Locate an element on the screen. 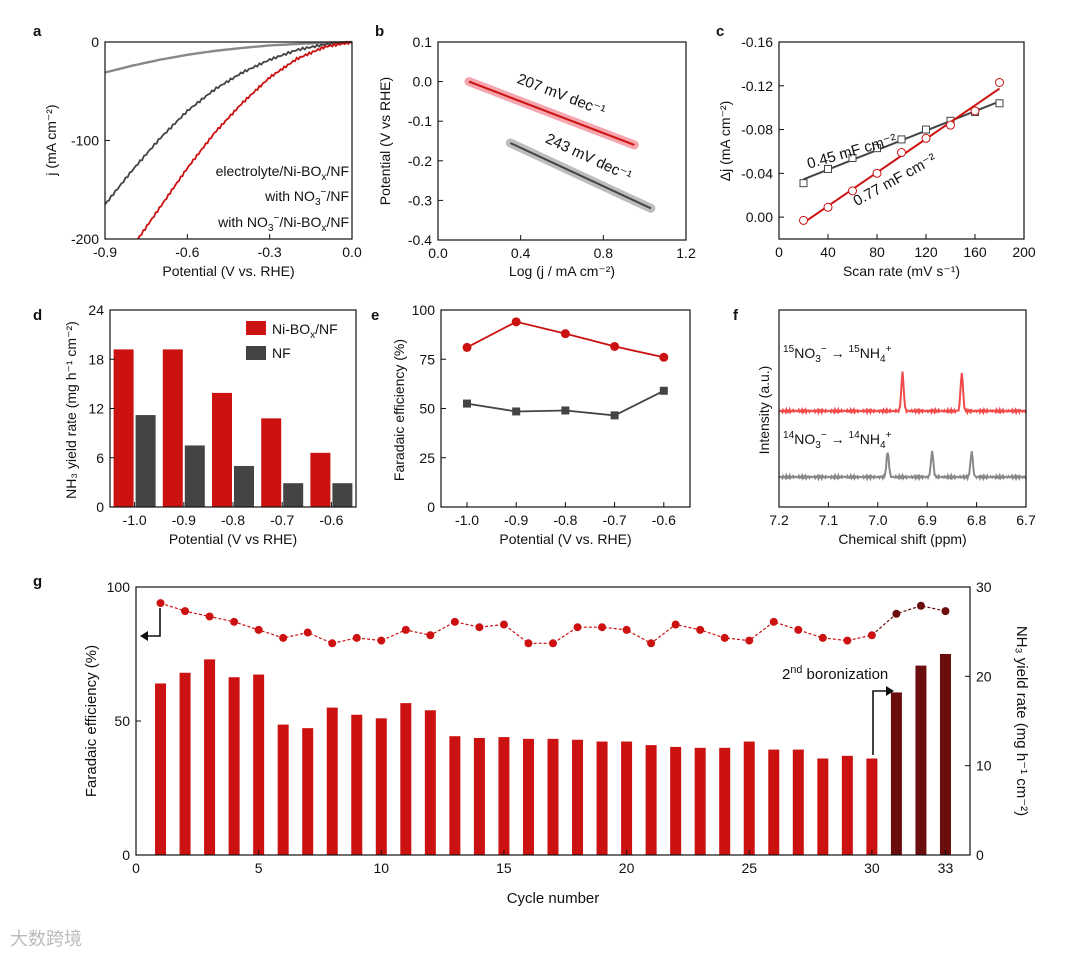  fe-line is located at coordinates (908, 620).